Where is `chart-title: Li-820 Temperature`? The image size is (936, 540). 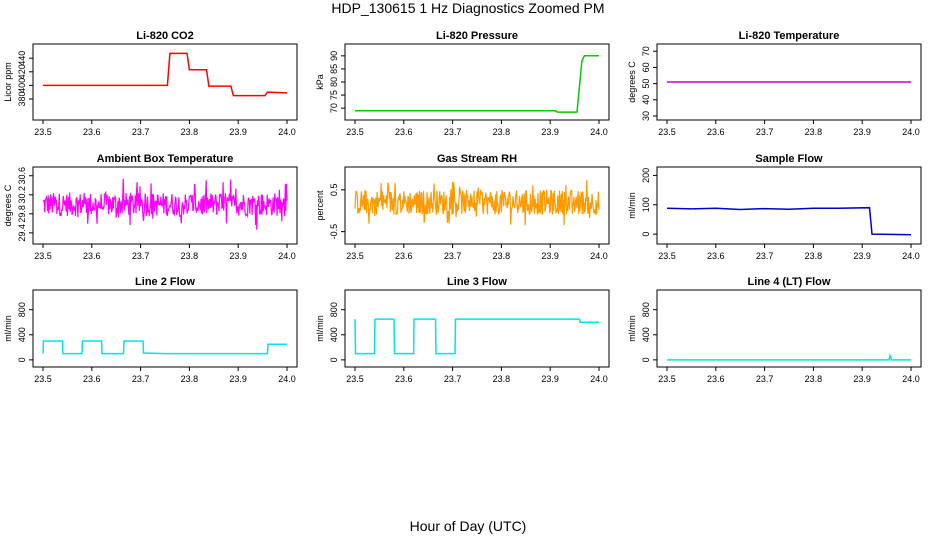
chart-title: Li-820 Temperature is located at coordinates (789, 36).